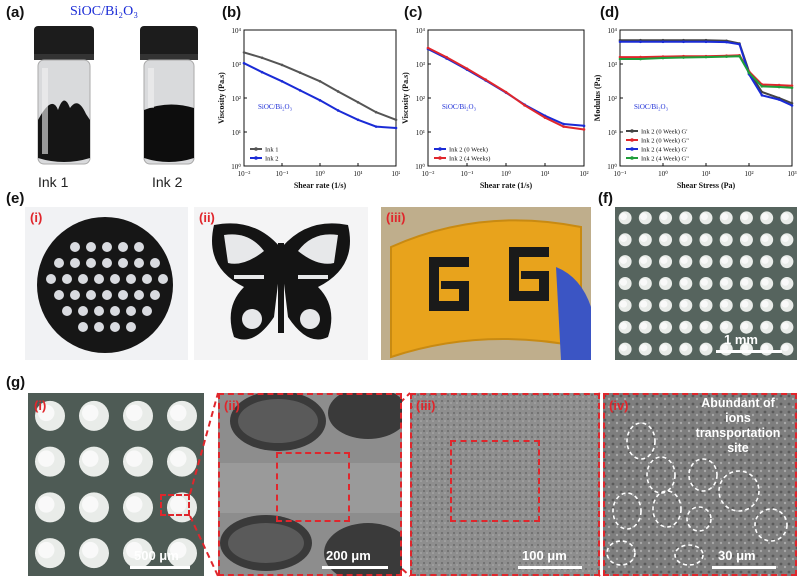 This screenshot has height=583, width=800. I want to click on annotation-line-2: ions, so click(738, 418).